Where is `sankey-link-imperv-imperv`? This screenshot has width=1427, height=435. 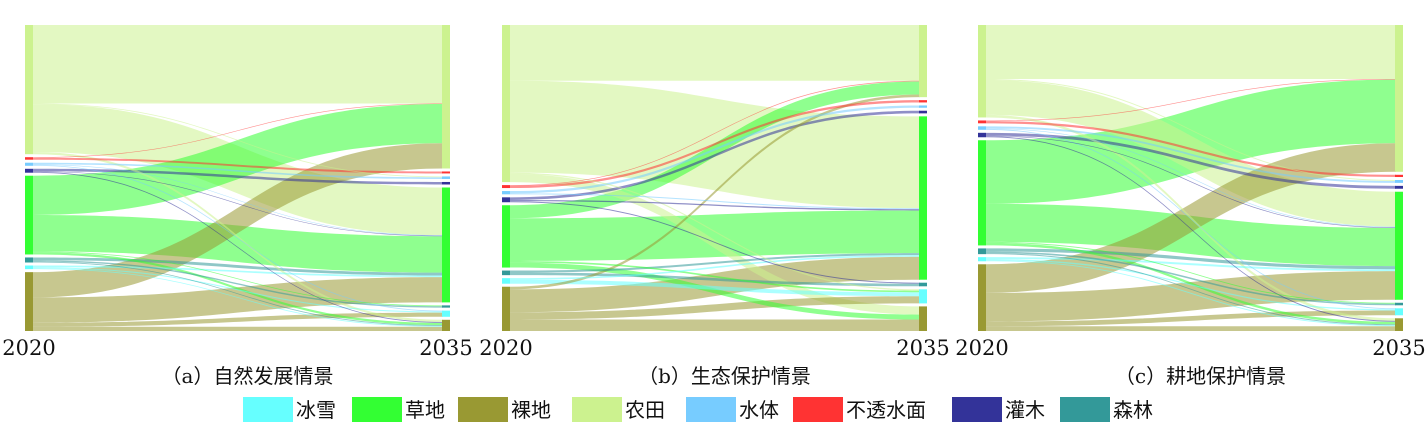 sankey-link-imperv-imperv is located at coordinates (715, 144).